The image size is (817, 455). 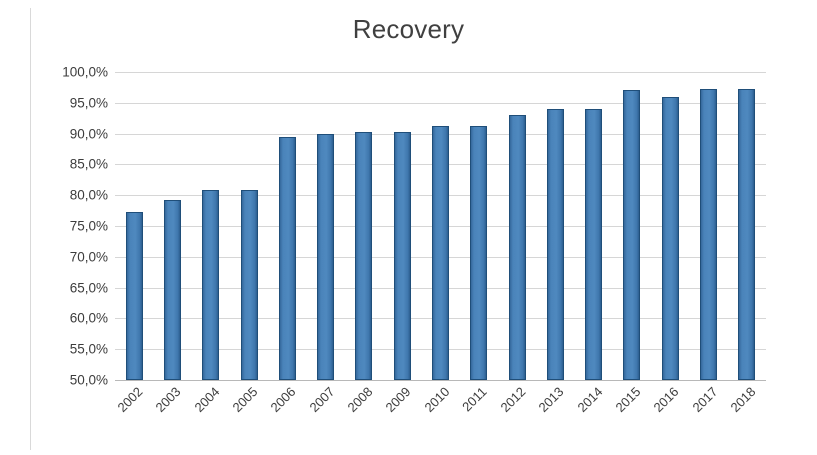 I want to click on y-axis-tick-label: 90,0%, so click(x=88, y=134).